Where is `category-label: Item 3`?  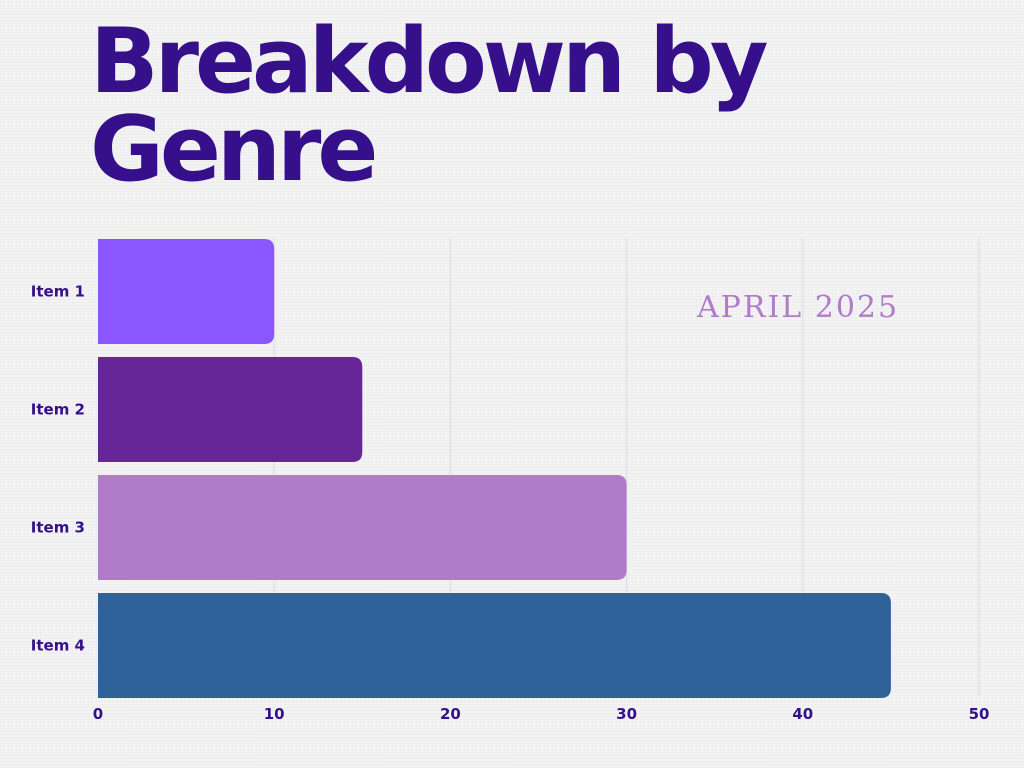 category-label: Item 3 is located at coordinates (58, 528).